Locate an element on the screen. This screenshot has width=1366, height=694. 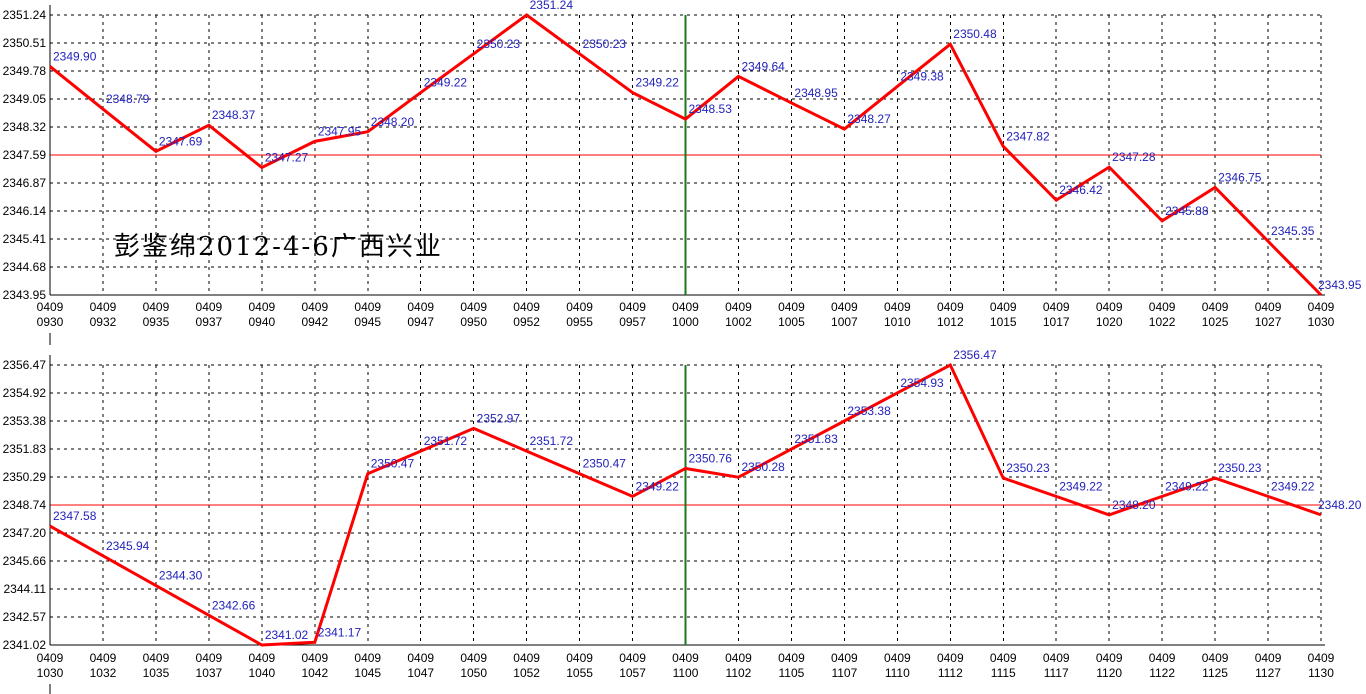
svg-text: 2349.64 is located at coordinates (763, 66).